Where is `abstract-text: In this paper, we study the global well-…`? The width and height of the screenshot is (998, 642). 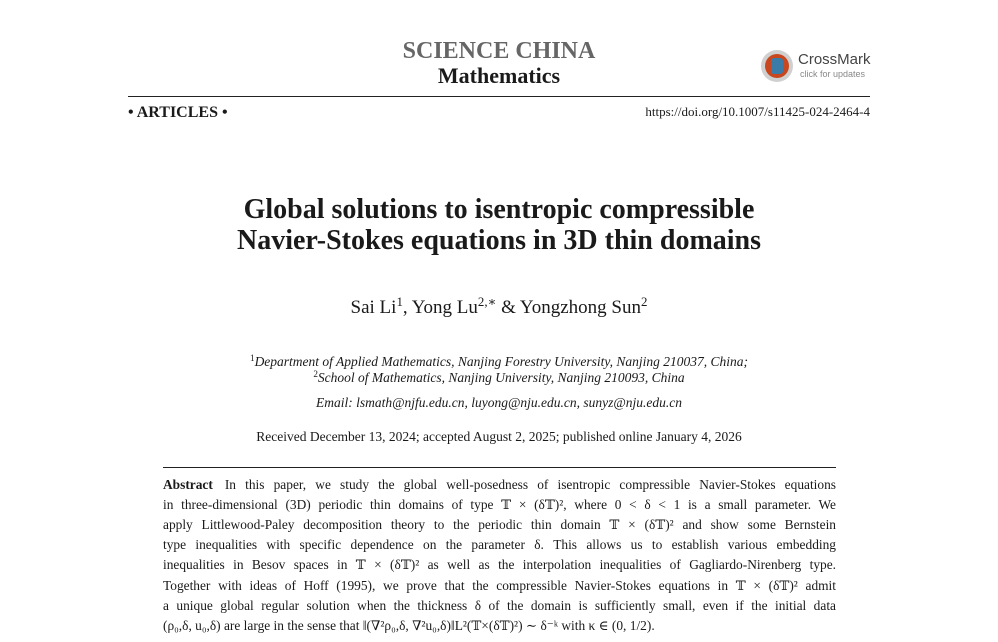 abstract-text: In this paper, we study the global well-… is located at coordinates (530, 484).